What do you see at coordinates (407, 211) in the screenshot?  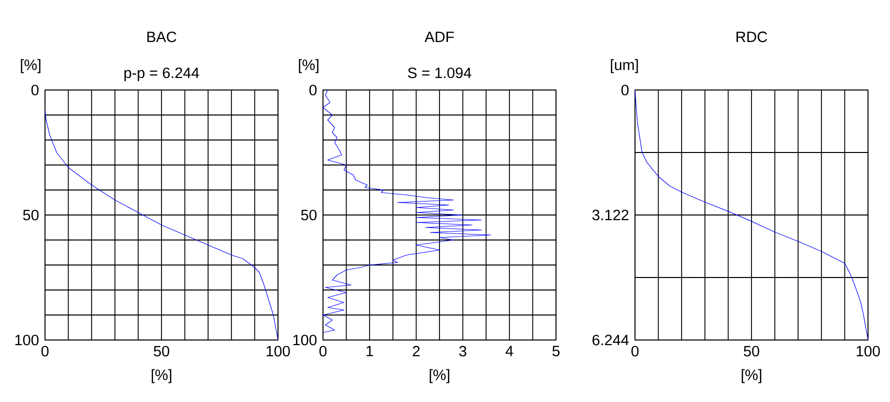 I see `line-series` at bounding box center [407, 211].